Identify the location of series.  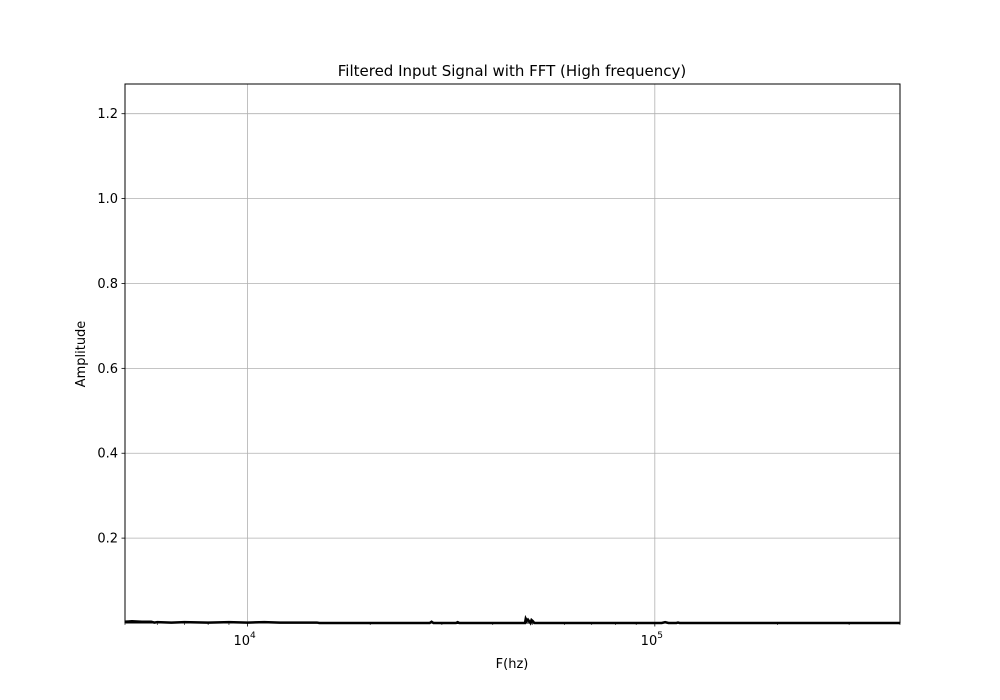
(512, 620).